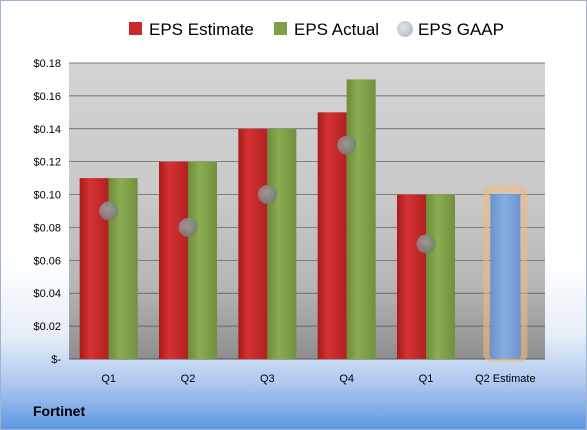  Describe the element at coordinates (188, 379) in the screenshot. I see `x-tick-label: Q2` at that location.